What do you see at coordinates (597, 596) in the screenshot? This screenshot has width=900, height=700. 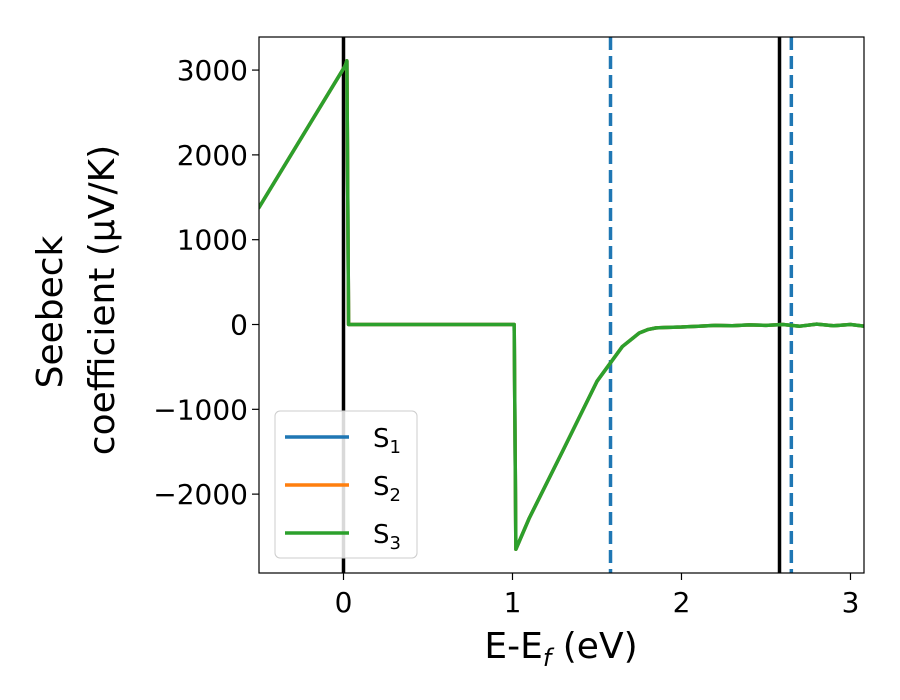 I see `x-axis: 0 1 2 3` at bounding box center [597, 596].